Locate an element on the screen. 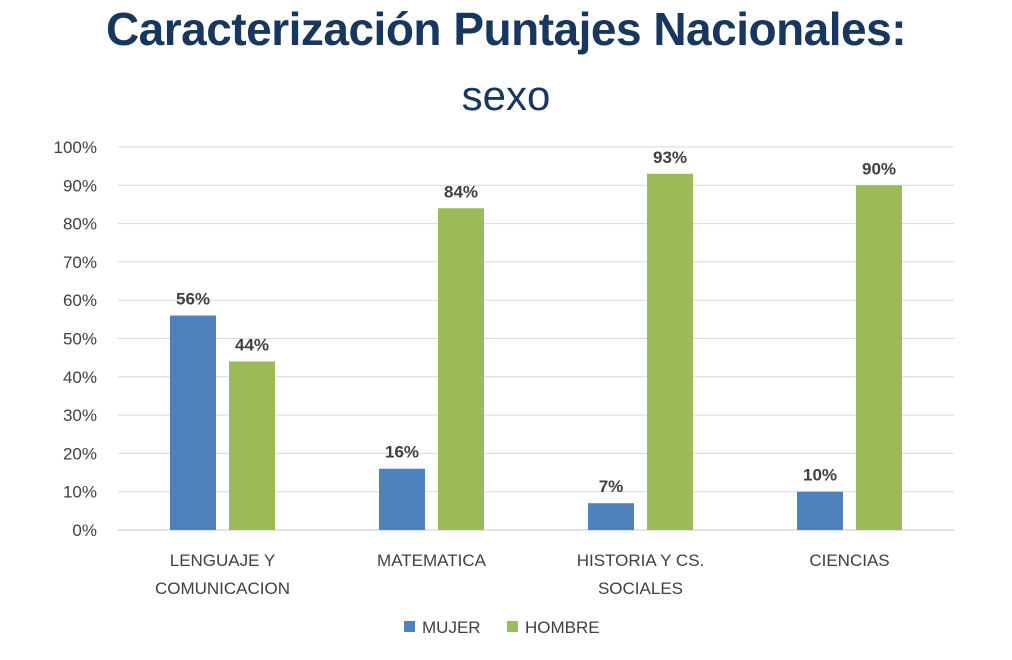  y-tick-label: 100% is located at coordinates (75, 147).